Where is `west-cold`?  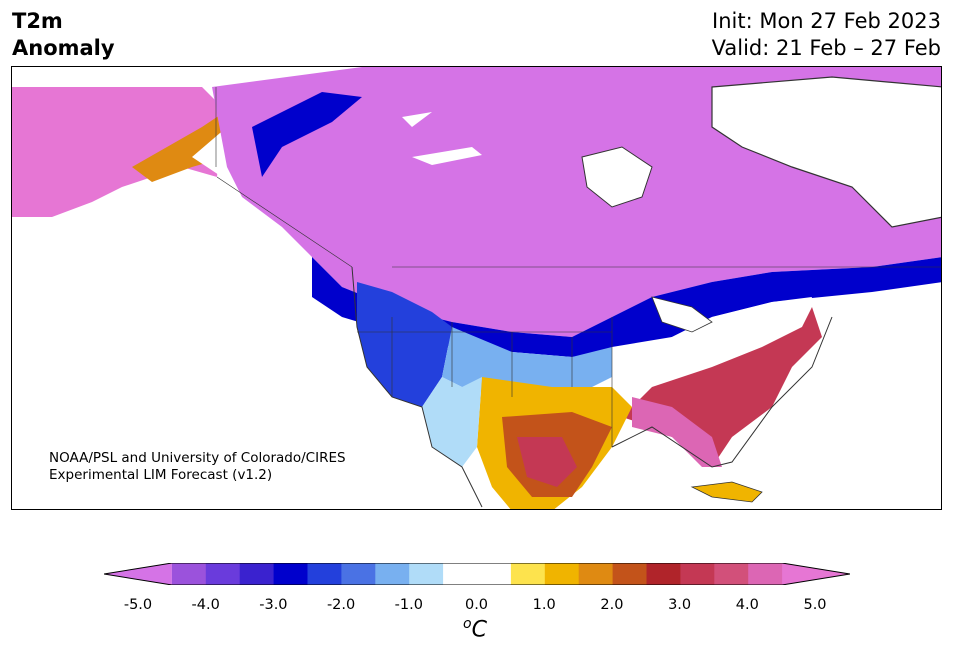
west-cold is located at coordinates (404, 344).